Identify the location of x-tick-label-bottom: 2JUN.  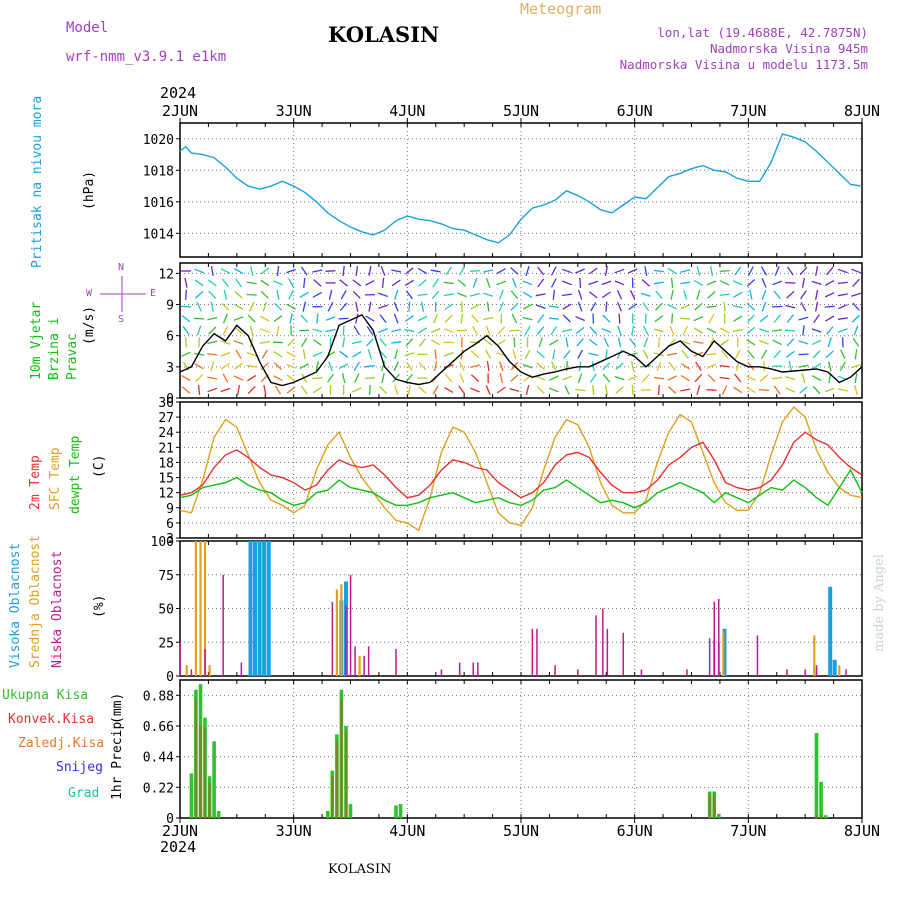
(180, 831).